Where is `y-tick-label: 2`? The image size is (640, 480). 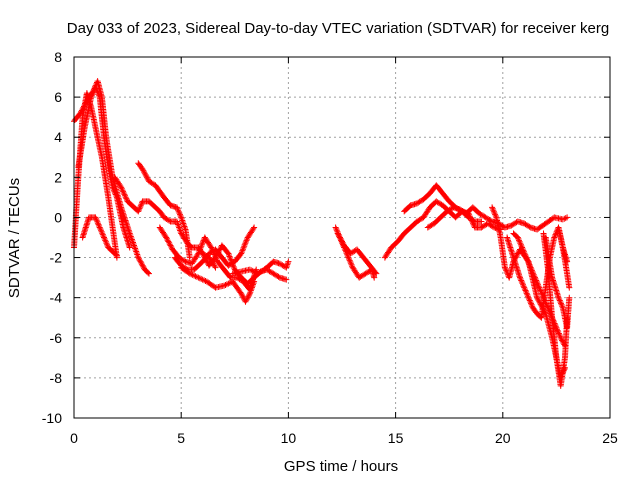
y-tick-label: 2 is located at coordinates (58, 177).